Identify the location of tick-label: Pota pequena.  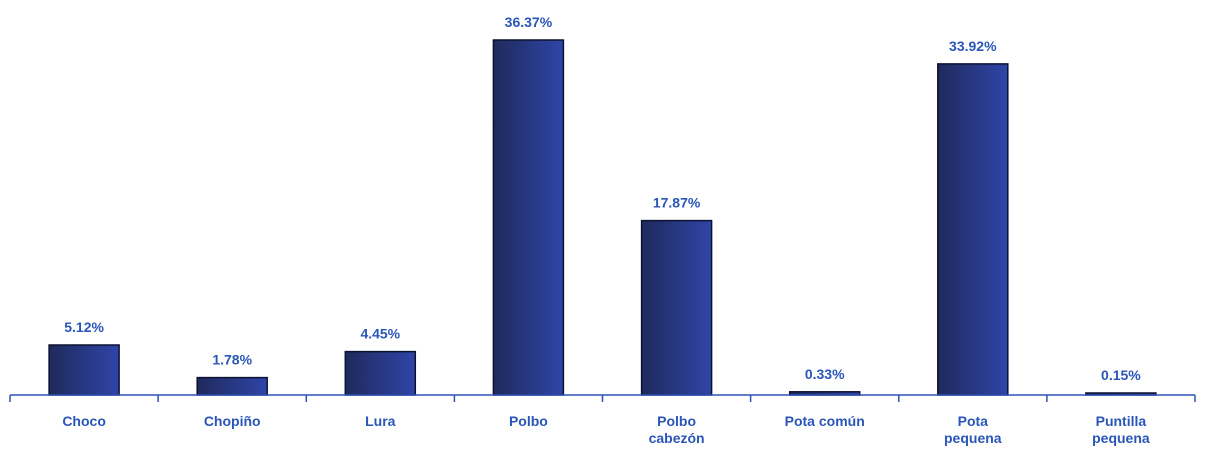
(973, 429).